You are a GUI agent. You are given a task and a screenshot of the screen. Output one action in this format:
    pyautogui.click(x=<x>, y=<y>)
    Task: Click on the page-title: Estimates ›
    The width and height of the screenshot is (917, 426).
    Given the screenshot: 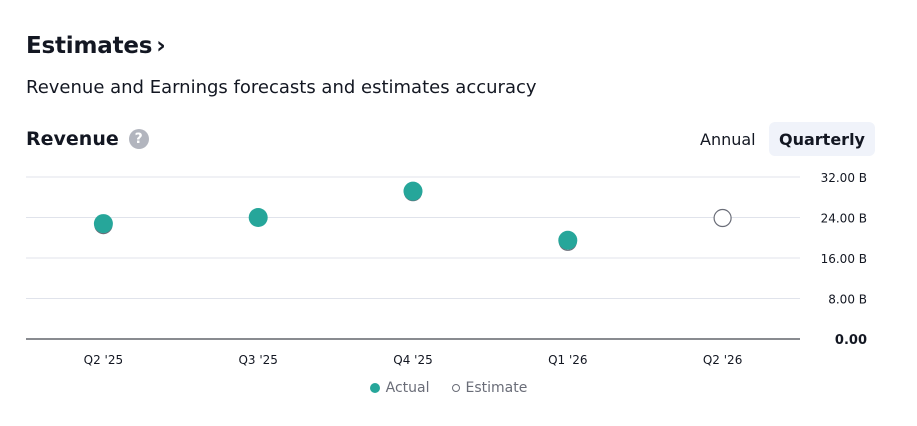 What is the action you would take?
    pyautogui.click(x=96, y=46)
    